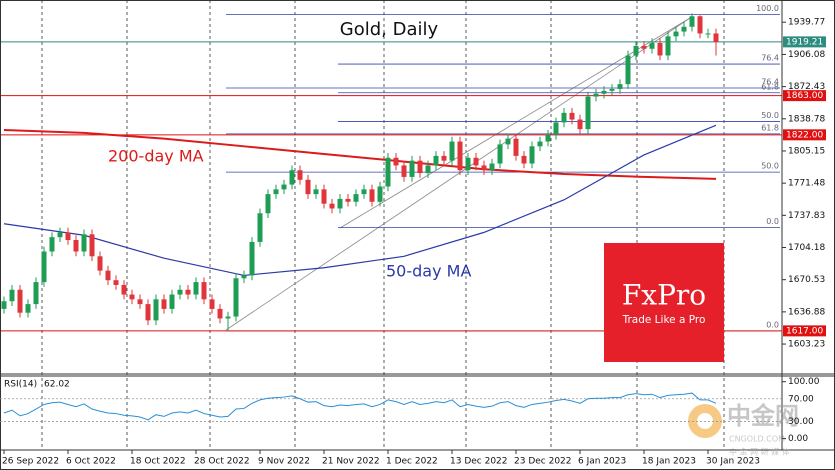 The height and width of the screenshot is (470, 835). I want to click on tagline: Trade Like a Pro, so click(664, 320).